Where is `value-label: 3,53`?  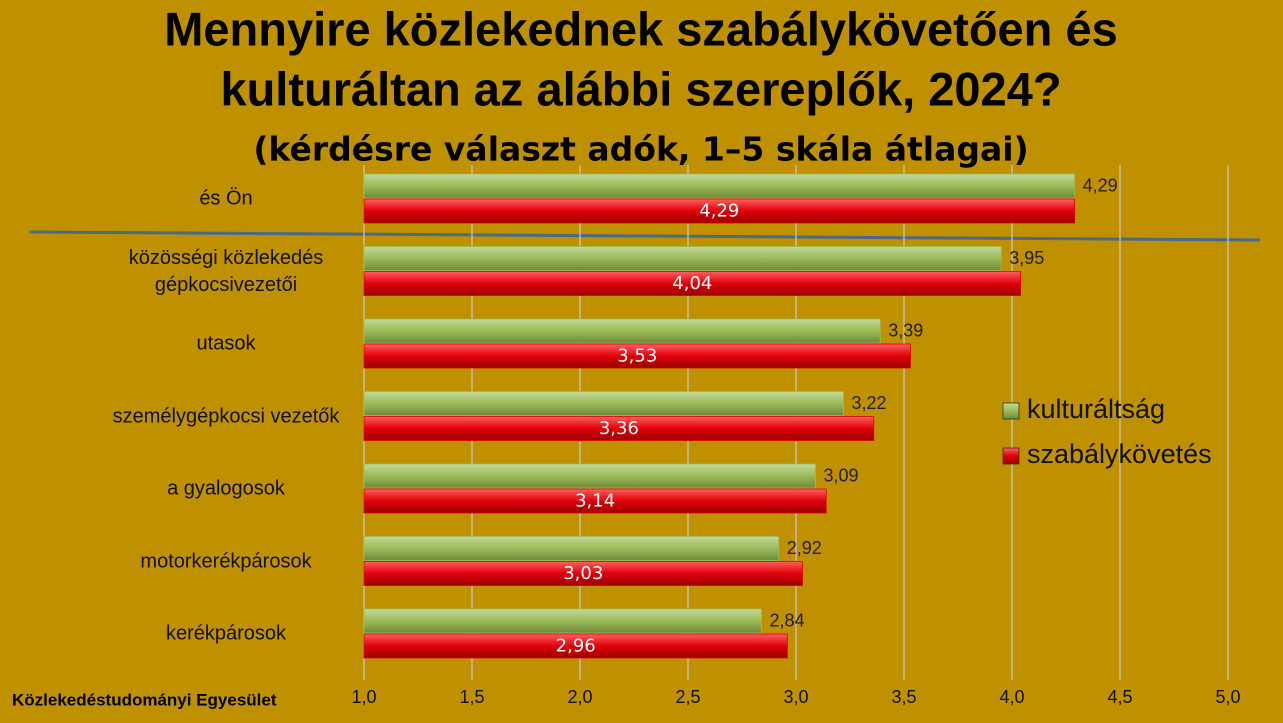 value-label: 3,53 is located at coordinates (637, 356).